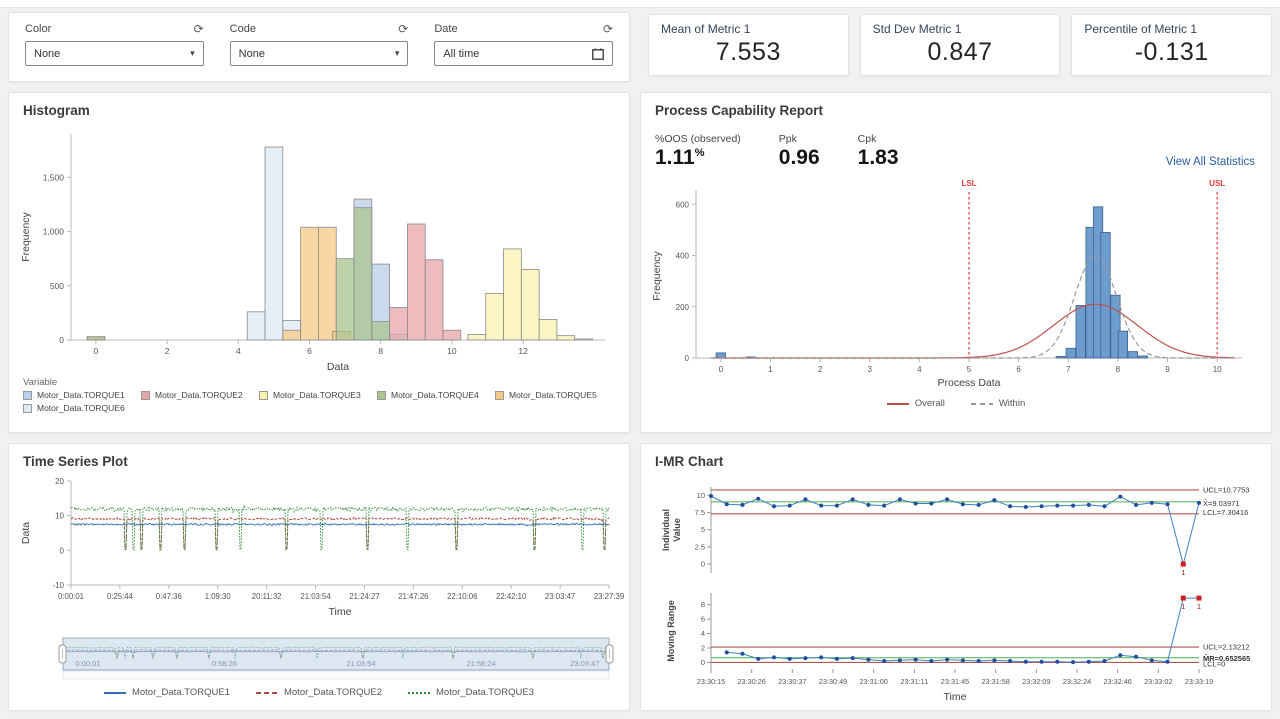  I want to click on svg-text: 2.5, so click(700, 546).